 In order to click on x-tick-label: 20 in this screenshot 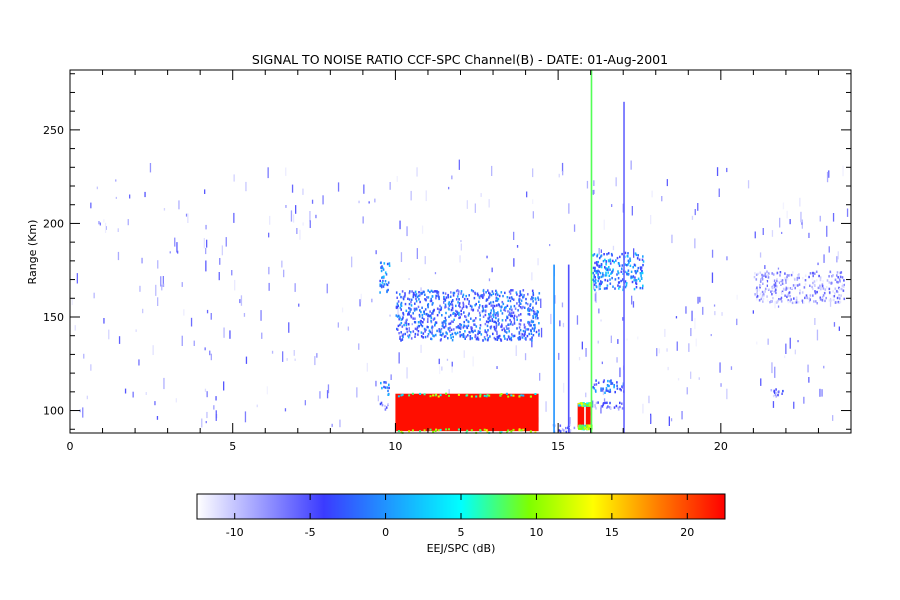, I will do `click(721, 446)`.